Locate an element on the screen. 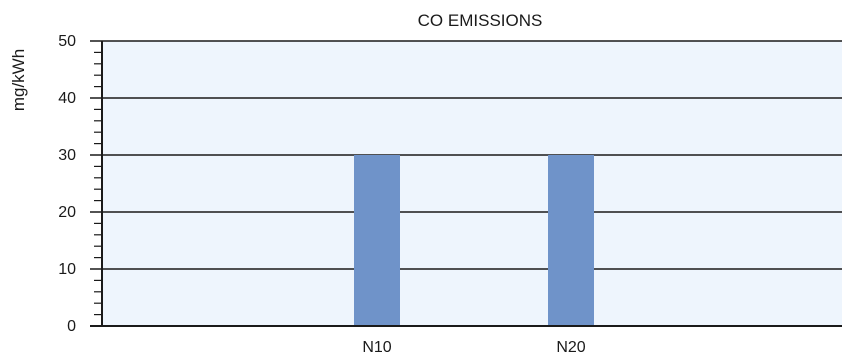  y-tick-label: 50 is located at coordinates (67, 41).